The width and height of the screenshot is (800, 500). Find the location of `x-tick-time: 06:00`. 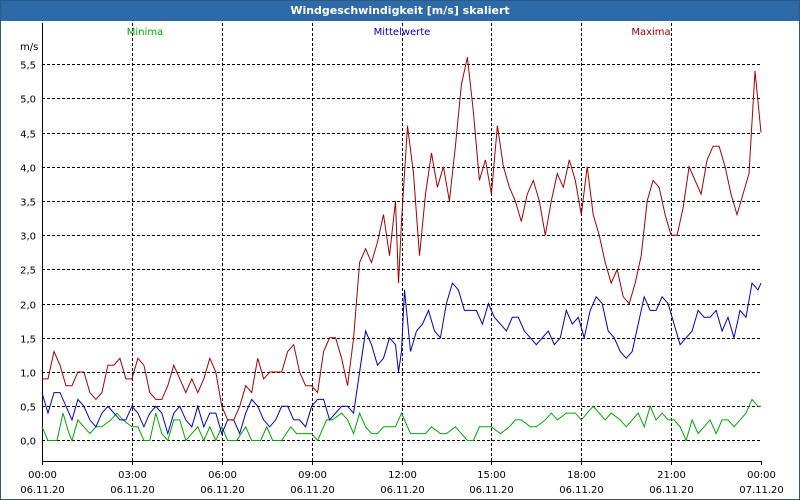

x-tick-time: 06:00 is located at coordinates (222, 475).